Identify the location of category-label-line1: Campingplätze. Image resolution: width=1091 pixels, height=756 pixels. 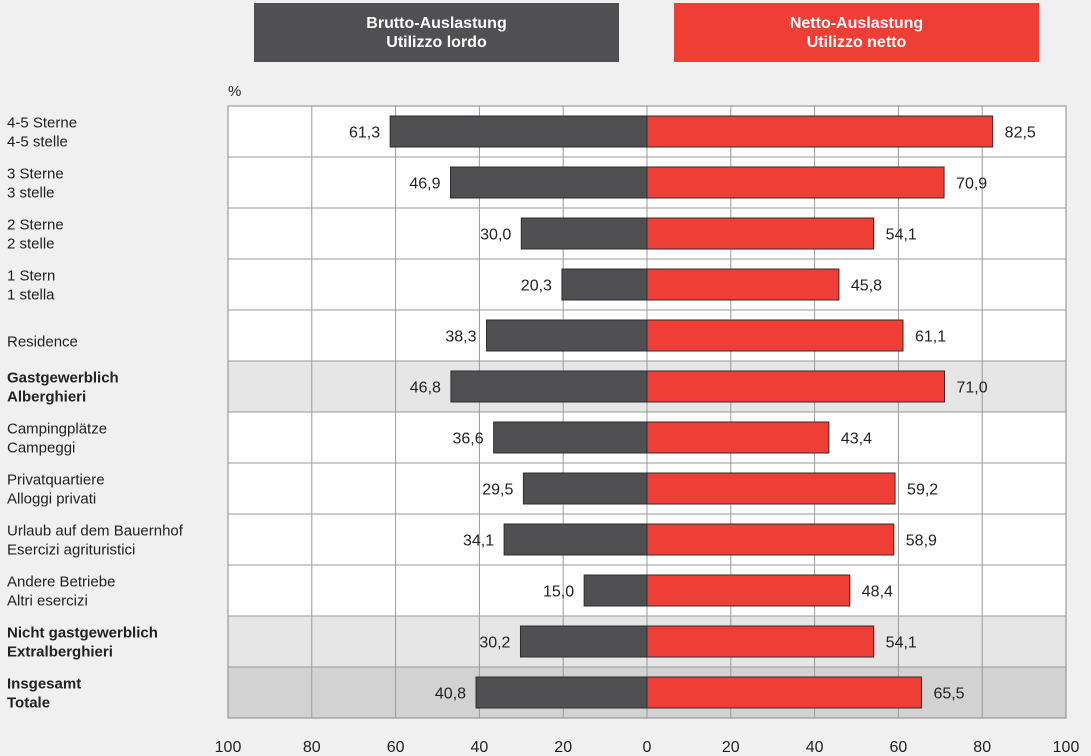
(57, 429).